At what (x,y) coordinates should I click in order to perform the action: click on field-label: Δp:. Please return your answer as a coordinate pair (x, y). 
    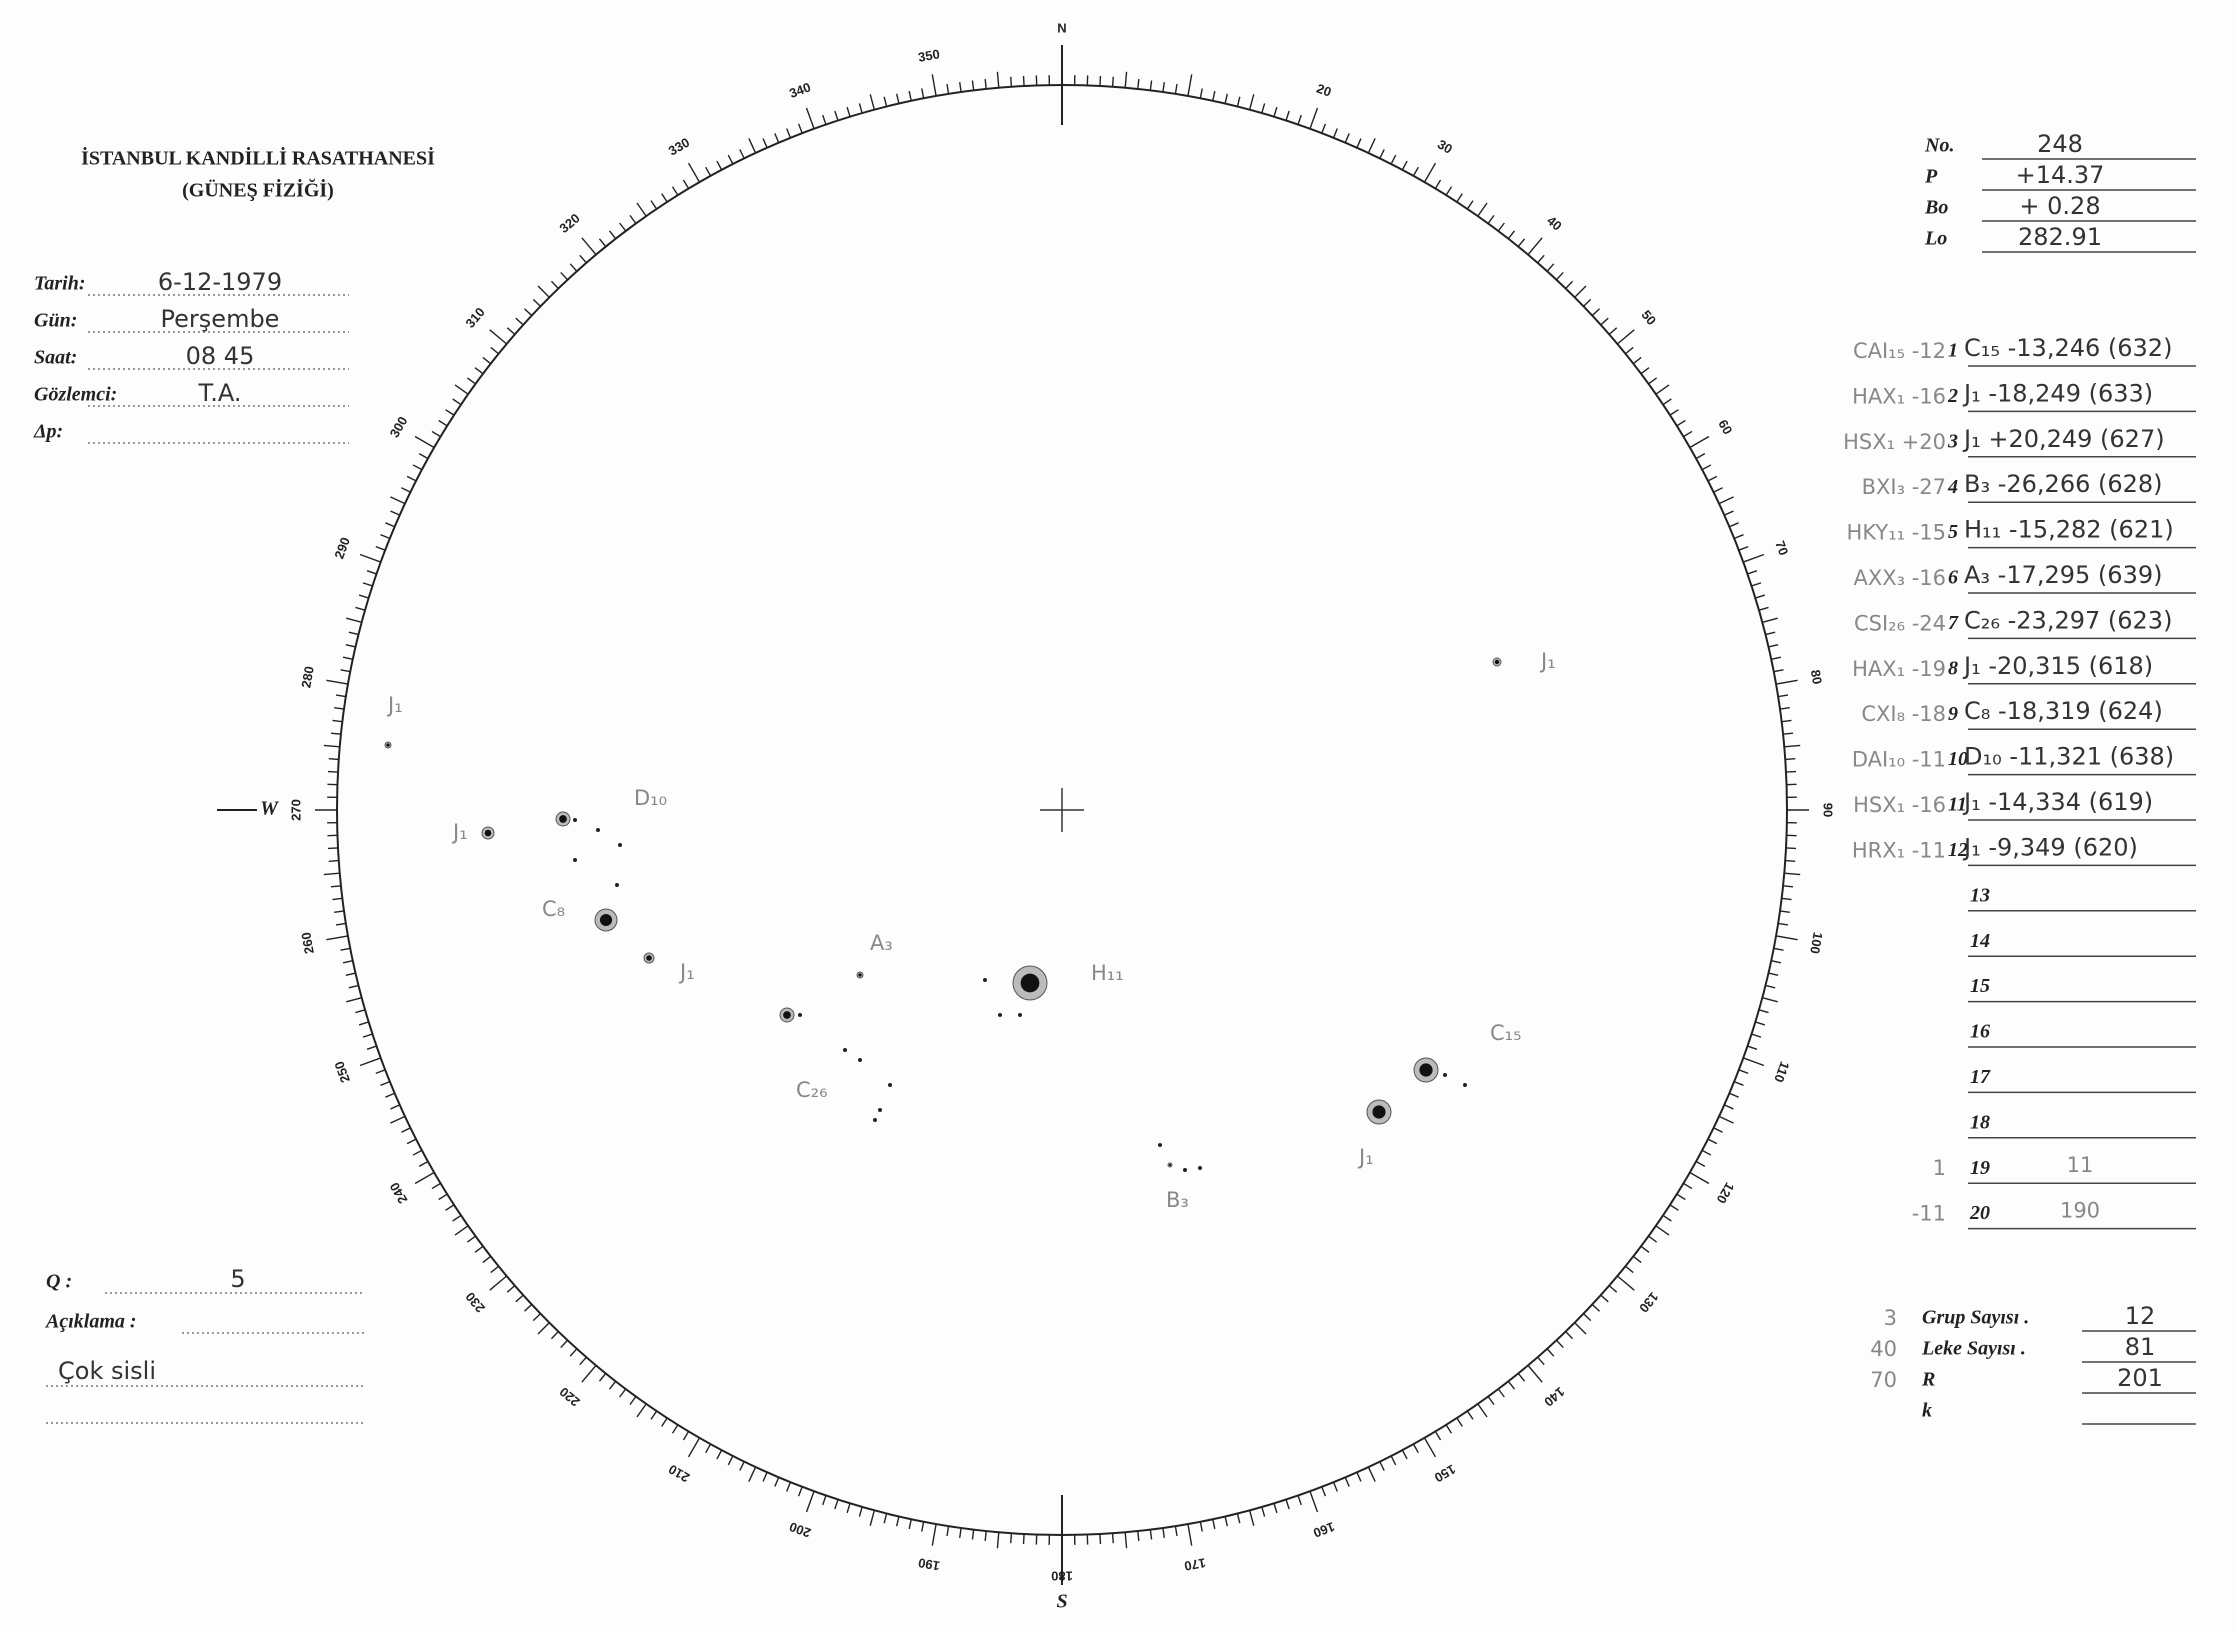
    Looking at the image, I should click on (48, 432).